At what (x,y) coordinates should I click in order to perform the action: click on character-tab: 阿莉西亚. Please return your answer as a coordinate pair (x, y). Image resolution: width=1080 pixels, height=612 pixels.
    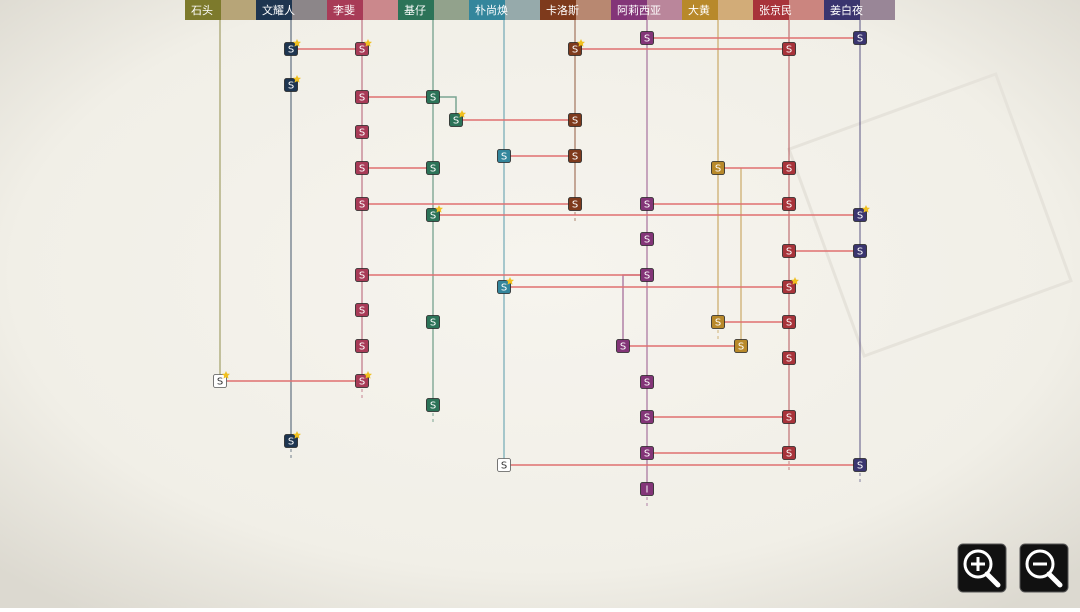
    Looking at the image, I should click on (646, 10).